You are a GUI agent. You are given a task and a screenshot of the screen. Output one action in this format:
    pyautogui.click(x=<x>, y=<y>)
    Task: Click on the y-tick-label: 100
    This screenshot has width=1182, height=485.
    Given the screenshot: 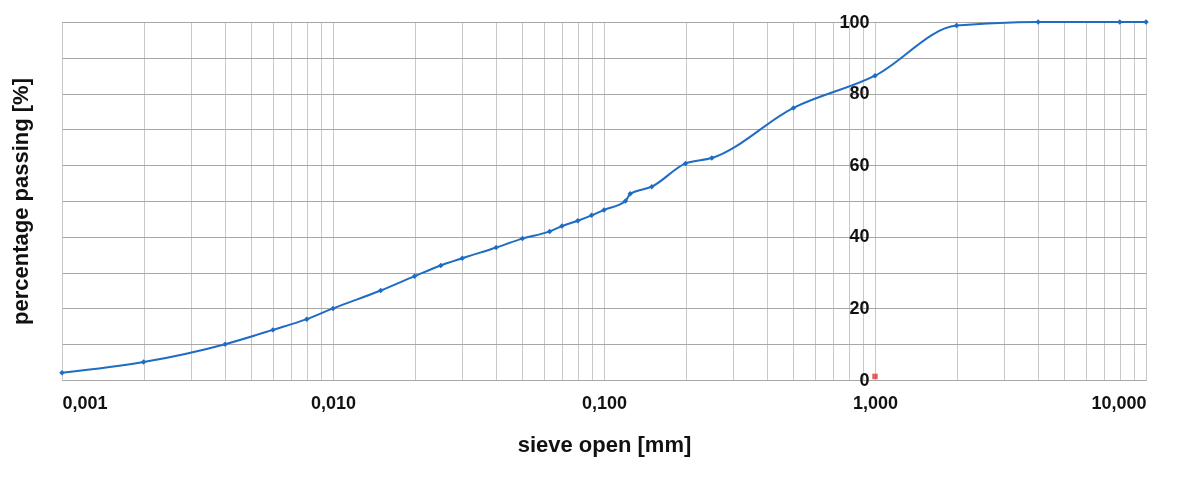 What is the action you would take?
    pyautogui.click(x=854, y=21)
    